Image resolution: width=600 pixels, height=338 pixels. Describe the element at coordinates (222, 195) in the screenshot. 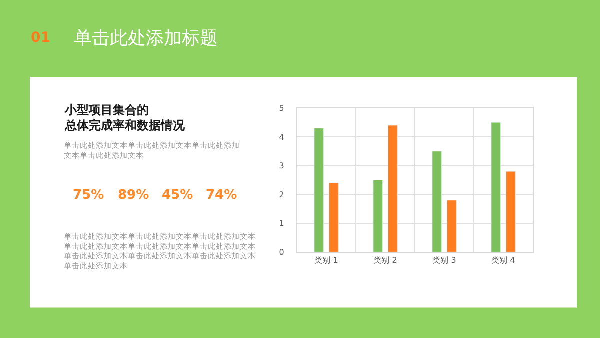

I see `text: 74%` at that location.